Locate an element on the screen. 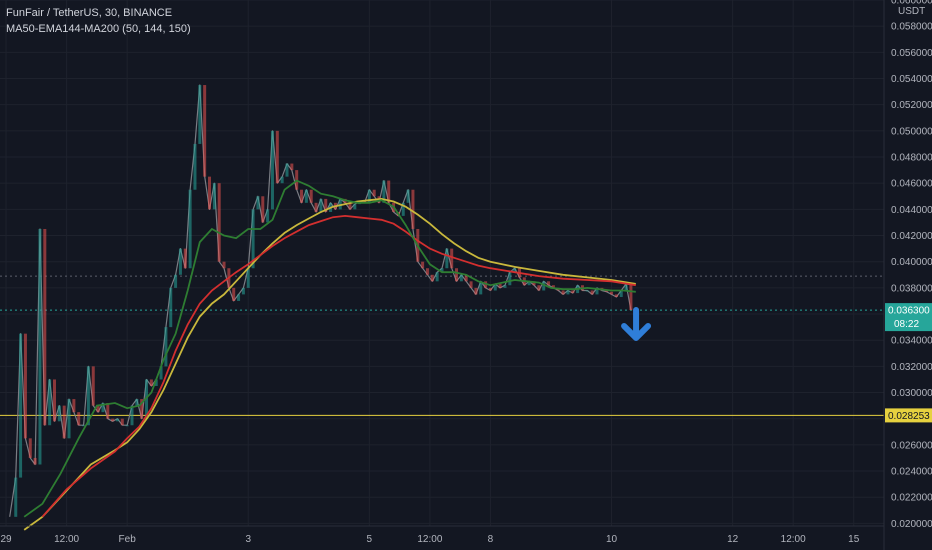 Image resolution: width=932 pixels, height=550 pixels. y-tick-label: 0.050000 is located at coordinates (911, 131).